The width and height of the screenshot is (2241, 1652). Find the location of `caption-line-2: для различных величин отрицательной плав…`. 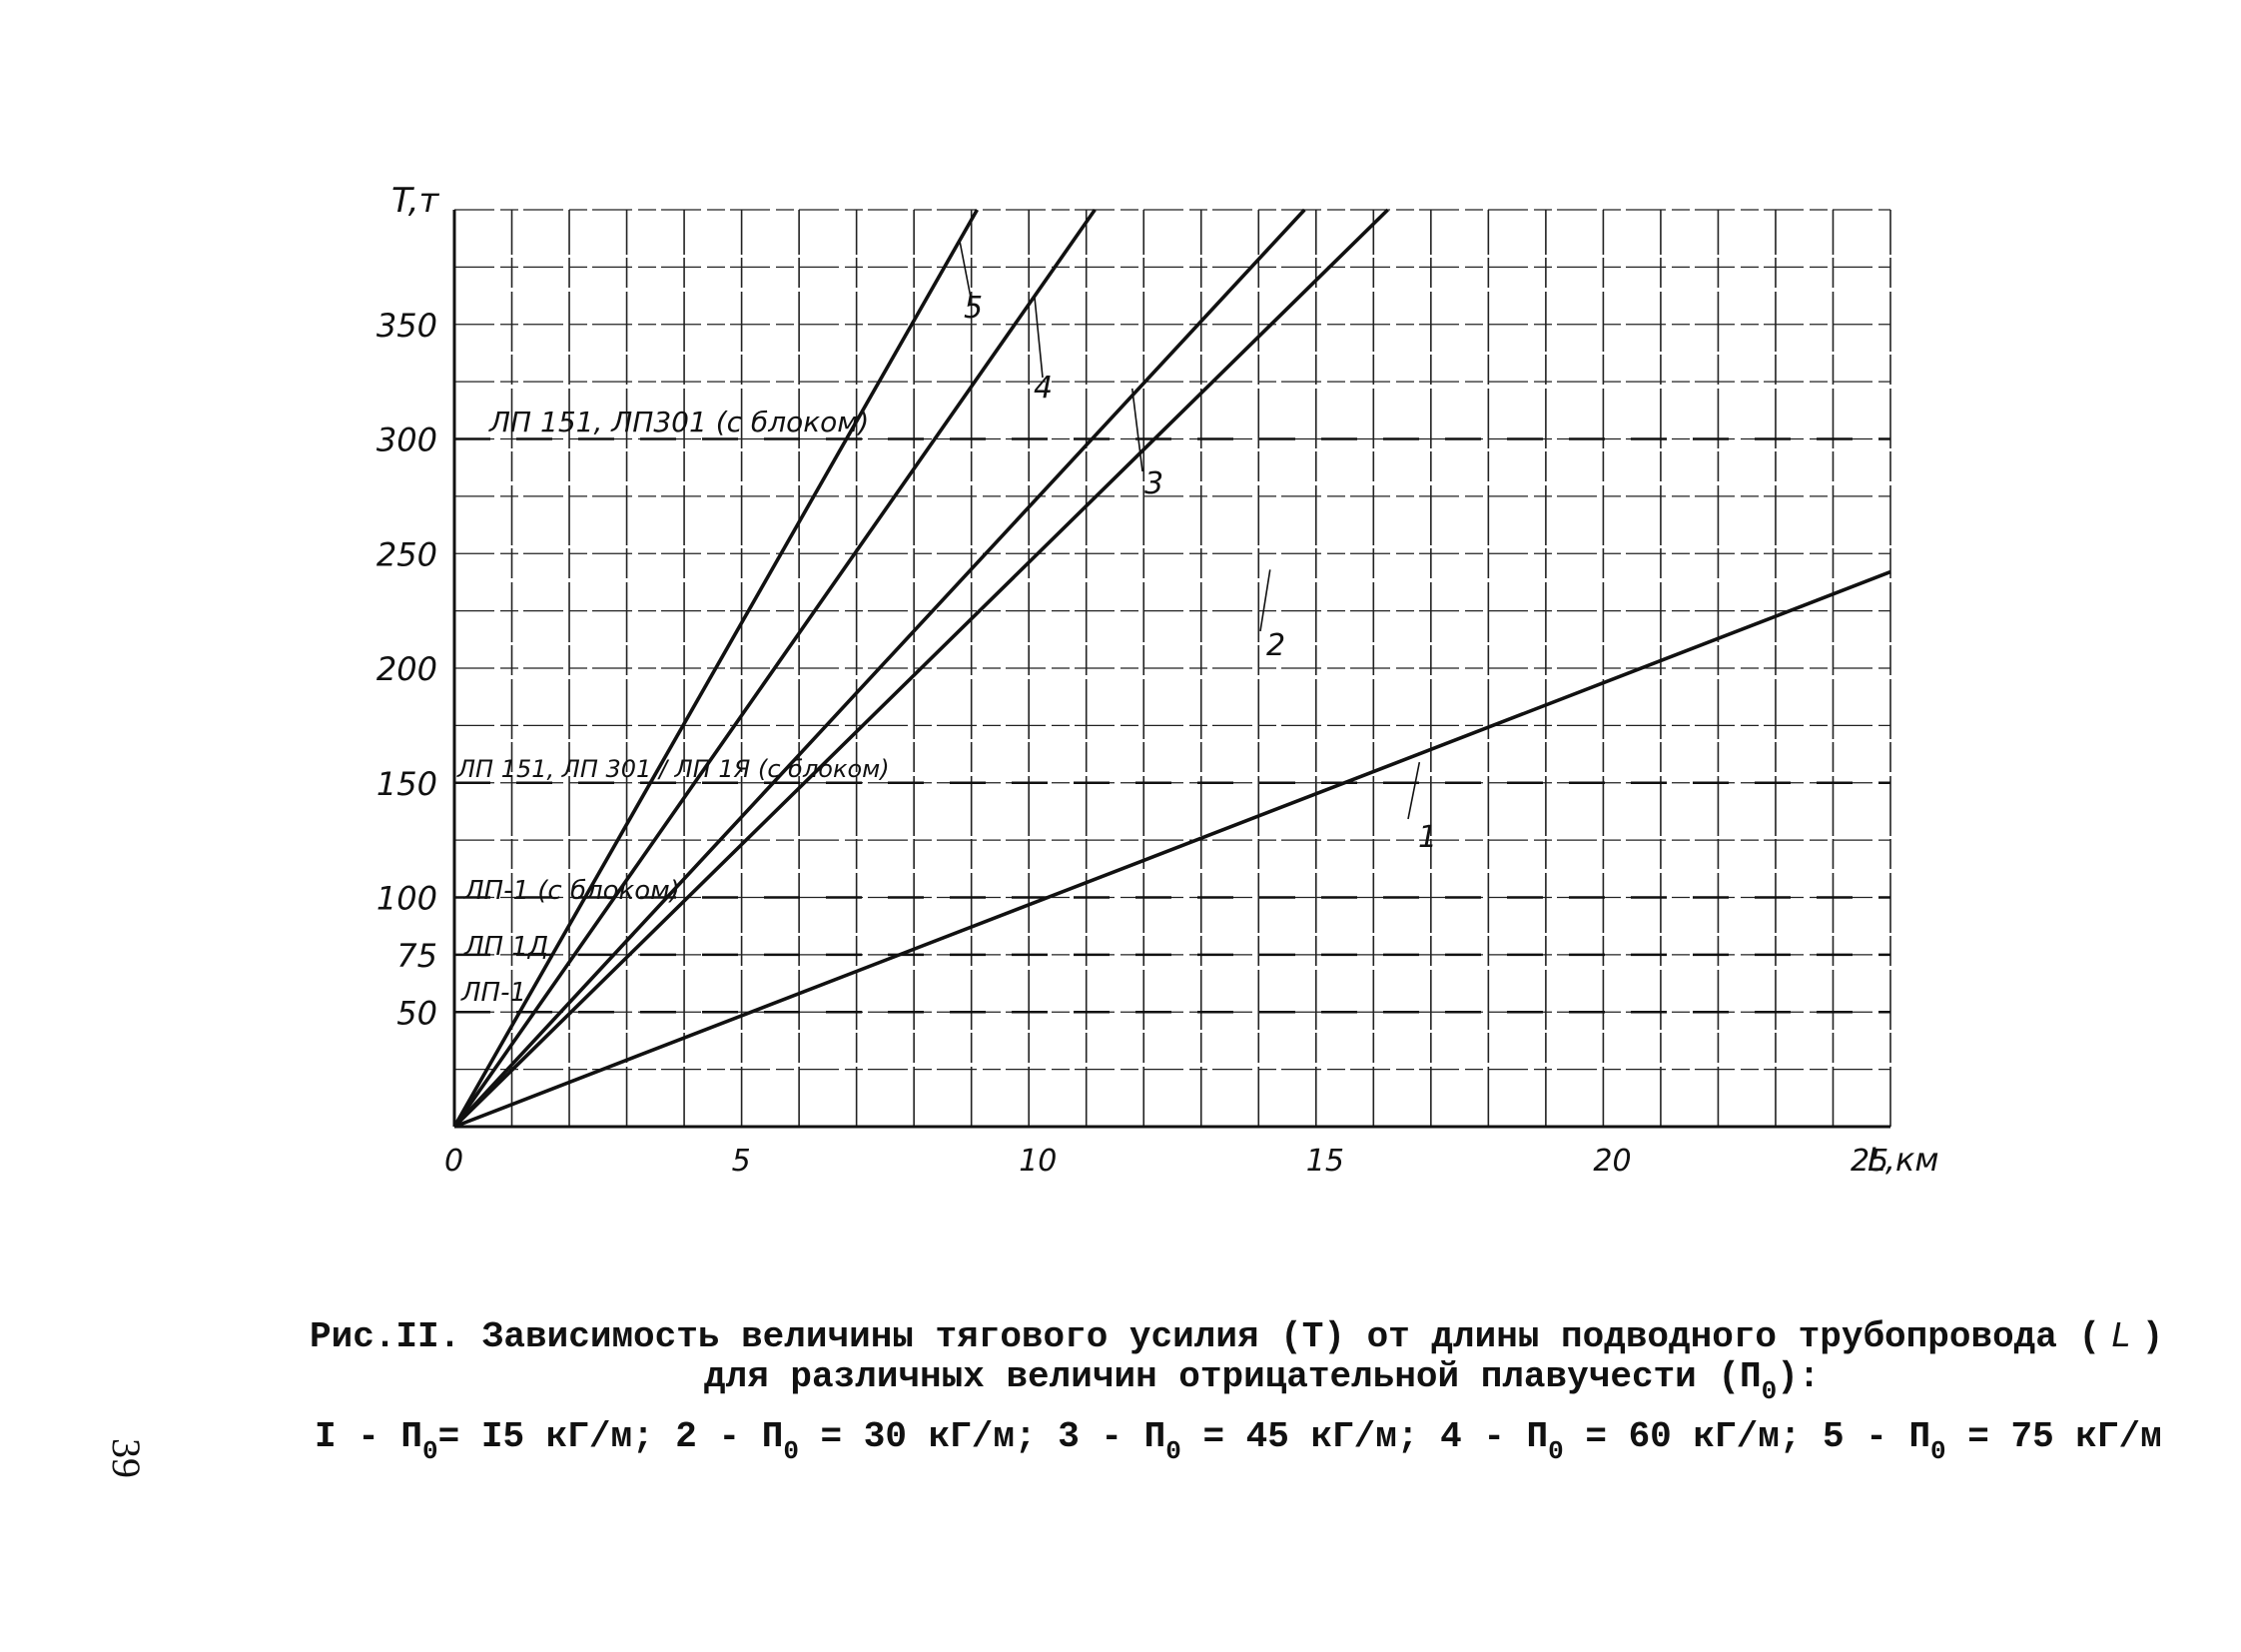

caption-line-2: для различных величин отрицательной плав… is located at coordinates (1262, 1381).